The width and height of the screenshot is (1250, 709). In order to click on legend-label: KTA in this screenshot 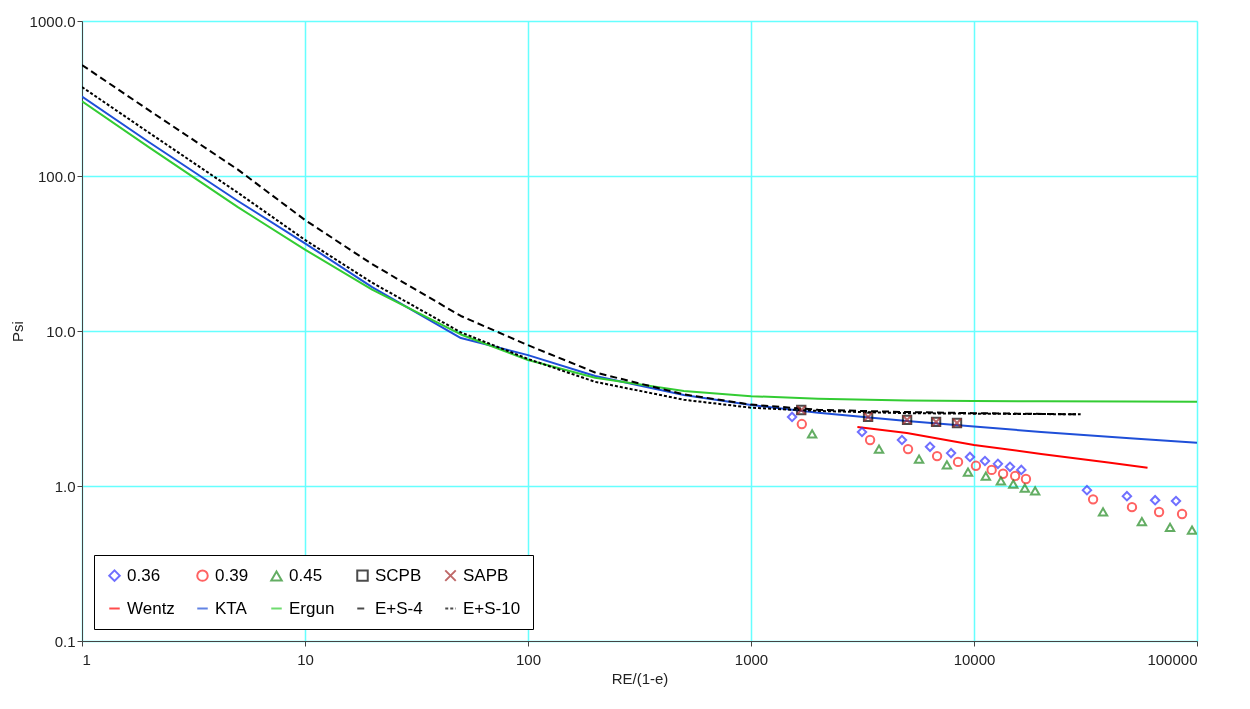, I will do `click(231, 608)`.